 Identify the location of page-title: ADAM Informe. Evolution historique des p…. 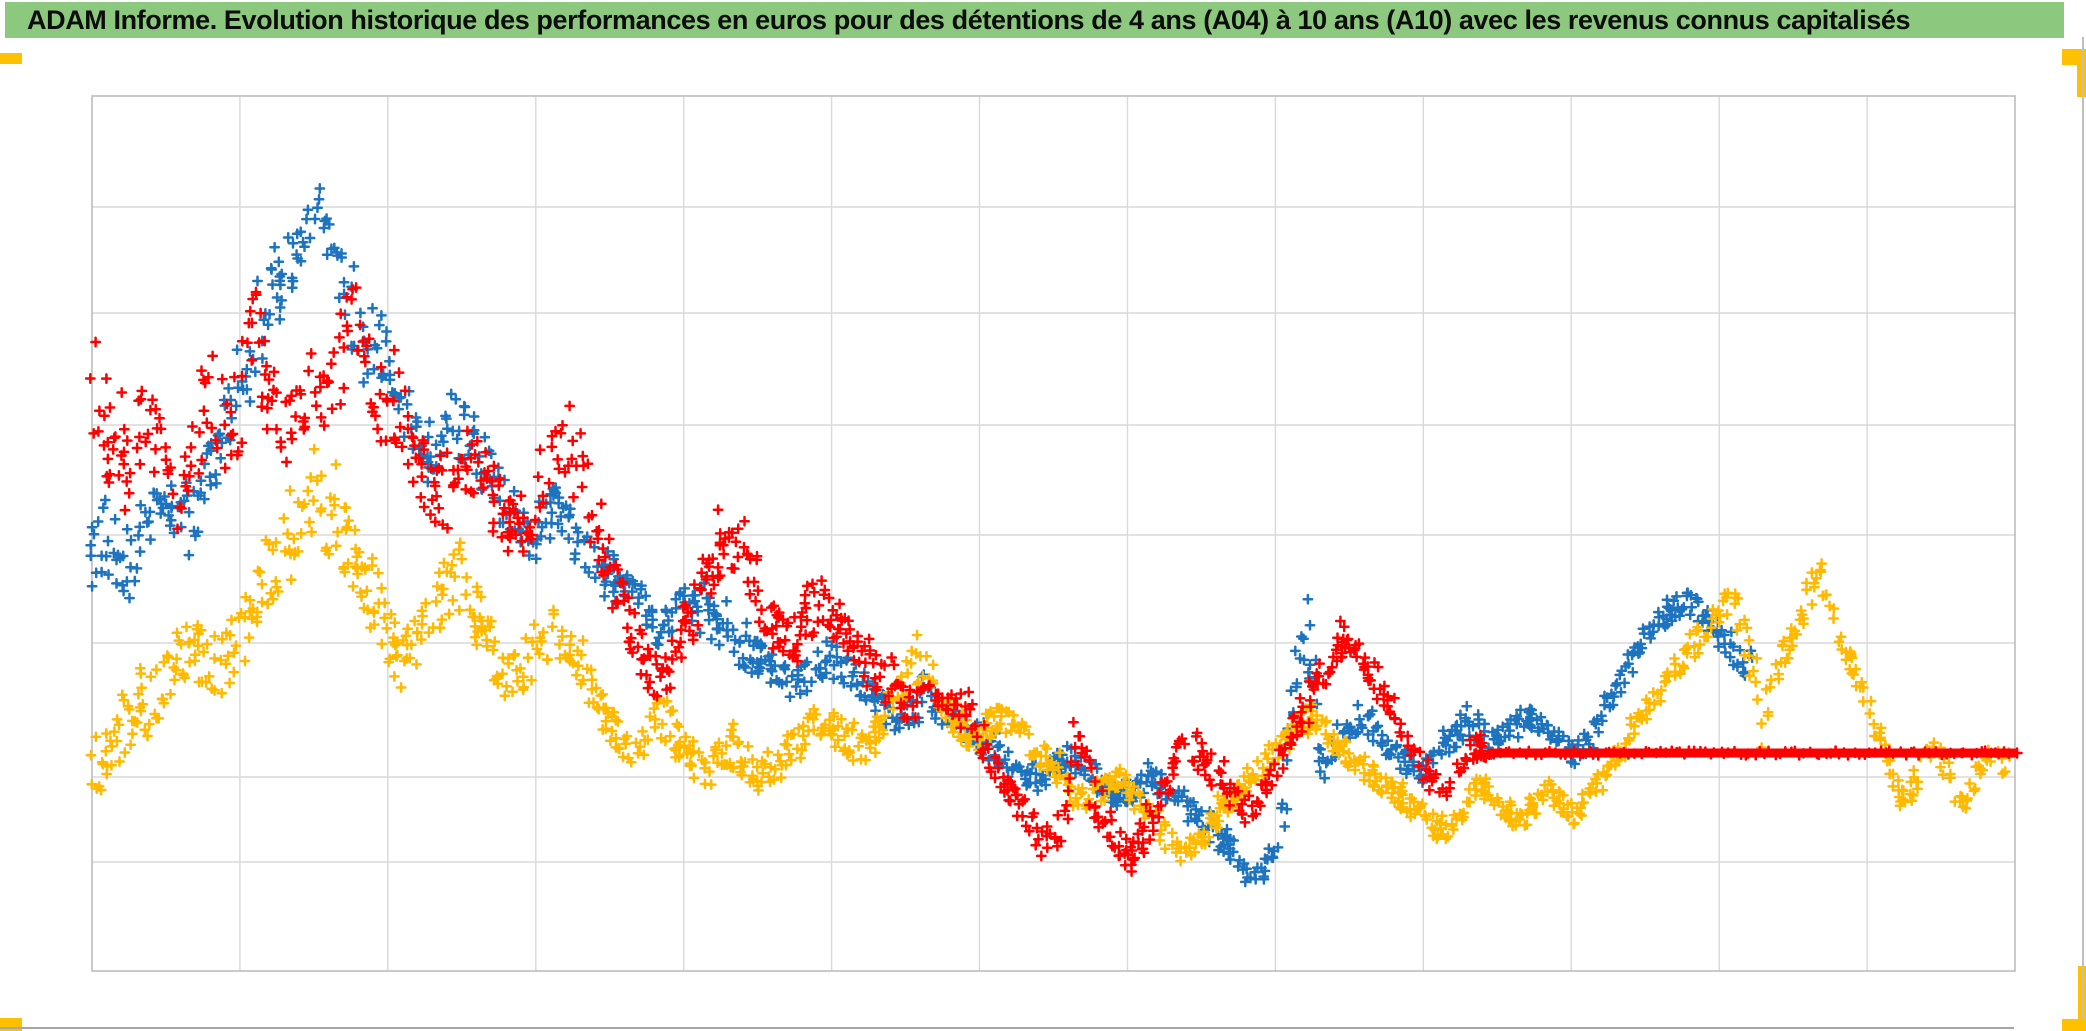
(969, 19).